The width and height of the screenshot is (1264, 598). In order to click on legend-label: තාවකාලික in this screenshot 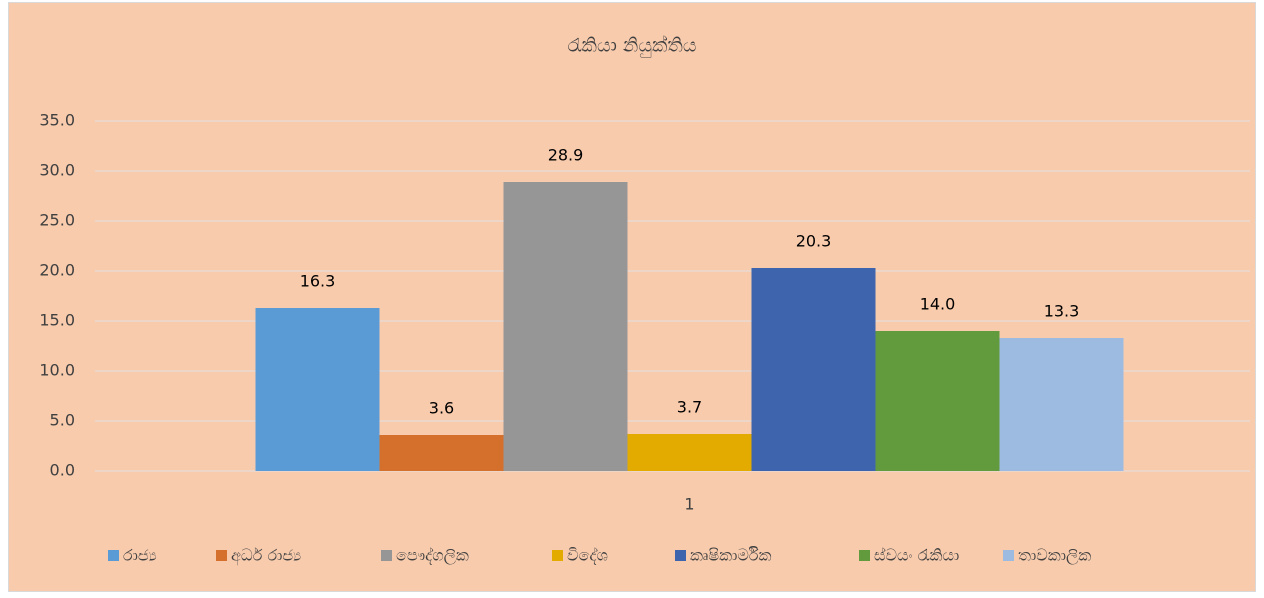, I will do `click(1054, 556)`.